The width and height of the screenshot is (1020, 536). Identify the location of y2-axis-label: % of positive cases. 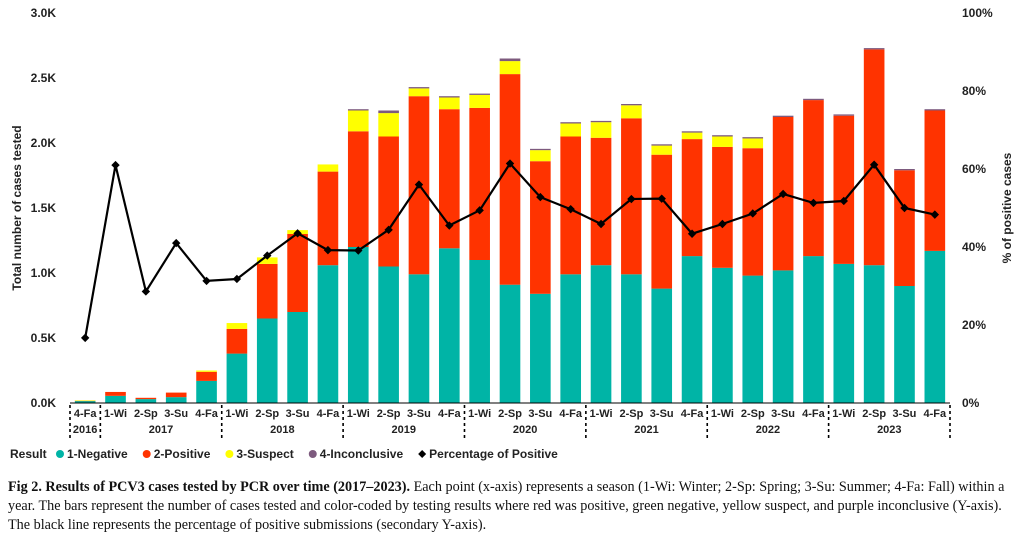
(1007, 207).